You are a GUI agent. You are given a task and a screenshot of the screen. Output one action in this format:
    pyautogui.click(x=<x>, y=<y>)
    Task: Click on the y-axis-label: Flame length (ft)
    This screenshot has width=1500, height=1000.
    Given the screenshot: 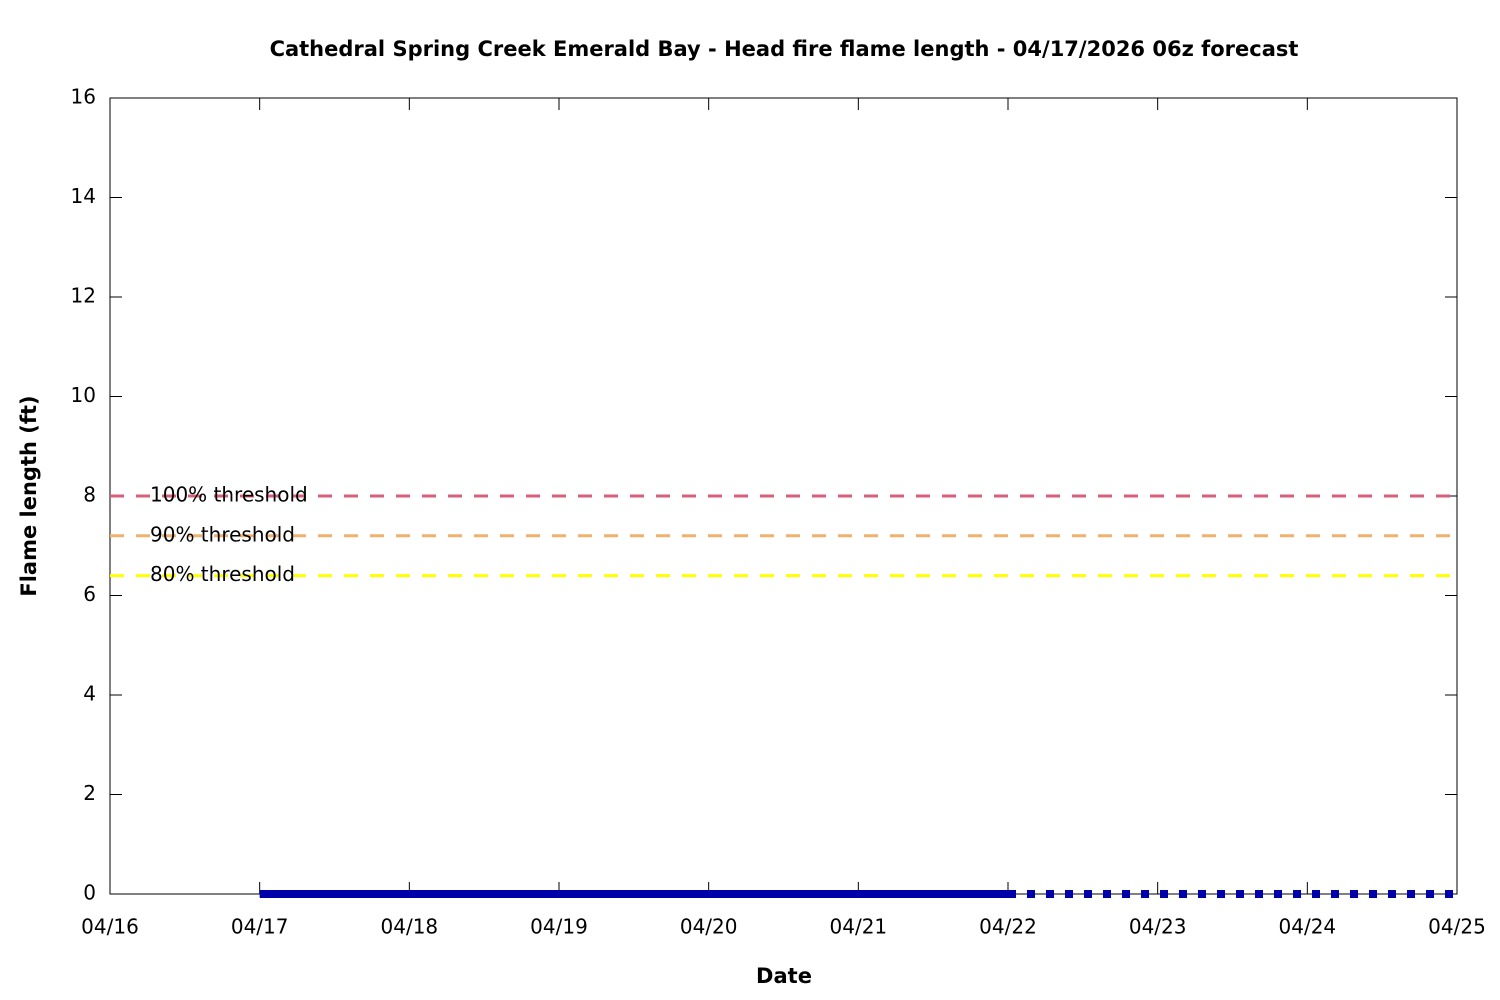 What is the action you would take?
    pyautogui.click(x=29, y=495)
    